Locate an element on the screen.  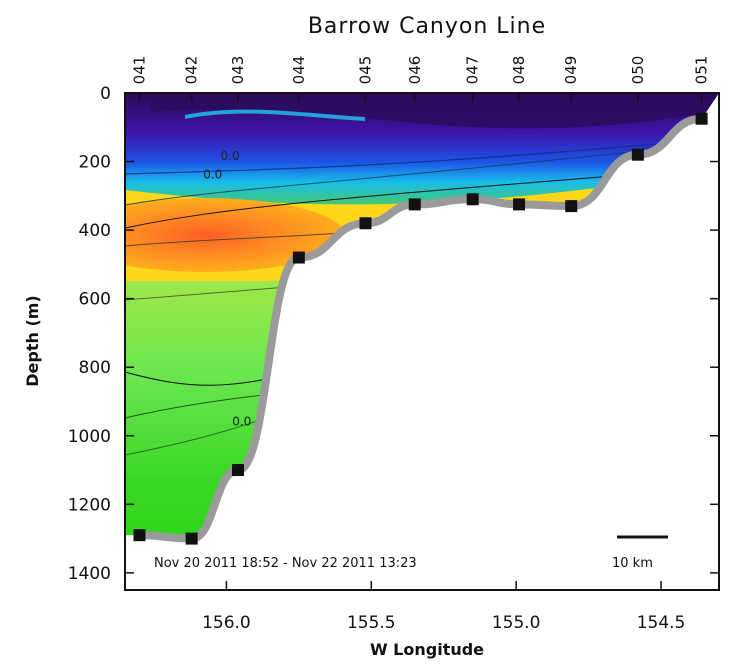
station-axis-ticks: 041 042 043 044 045 046 047 048 049 050 051 is located at coordinates (420, 79).